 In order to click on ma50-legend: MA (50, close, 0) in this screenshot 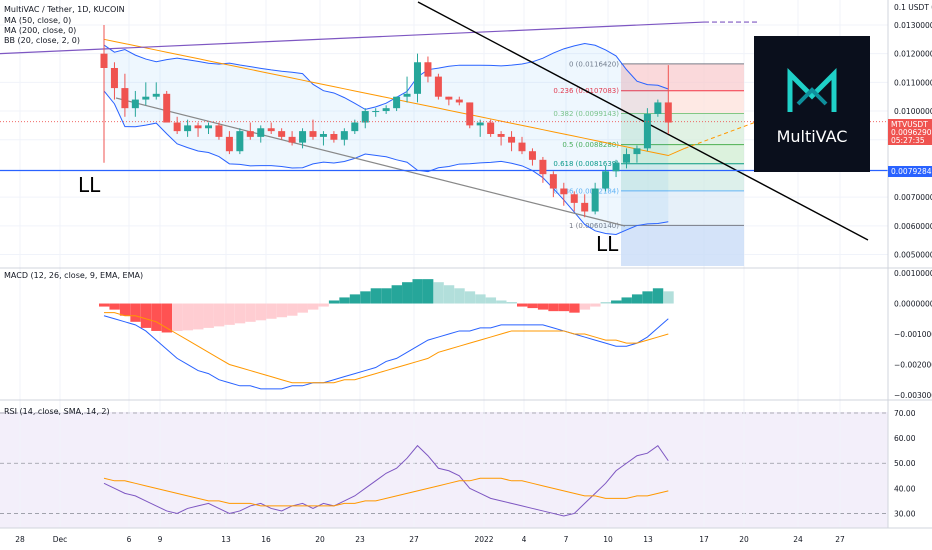, I will do `click(37, 20)`.